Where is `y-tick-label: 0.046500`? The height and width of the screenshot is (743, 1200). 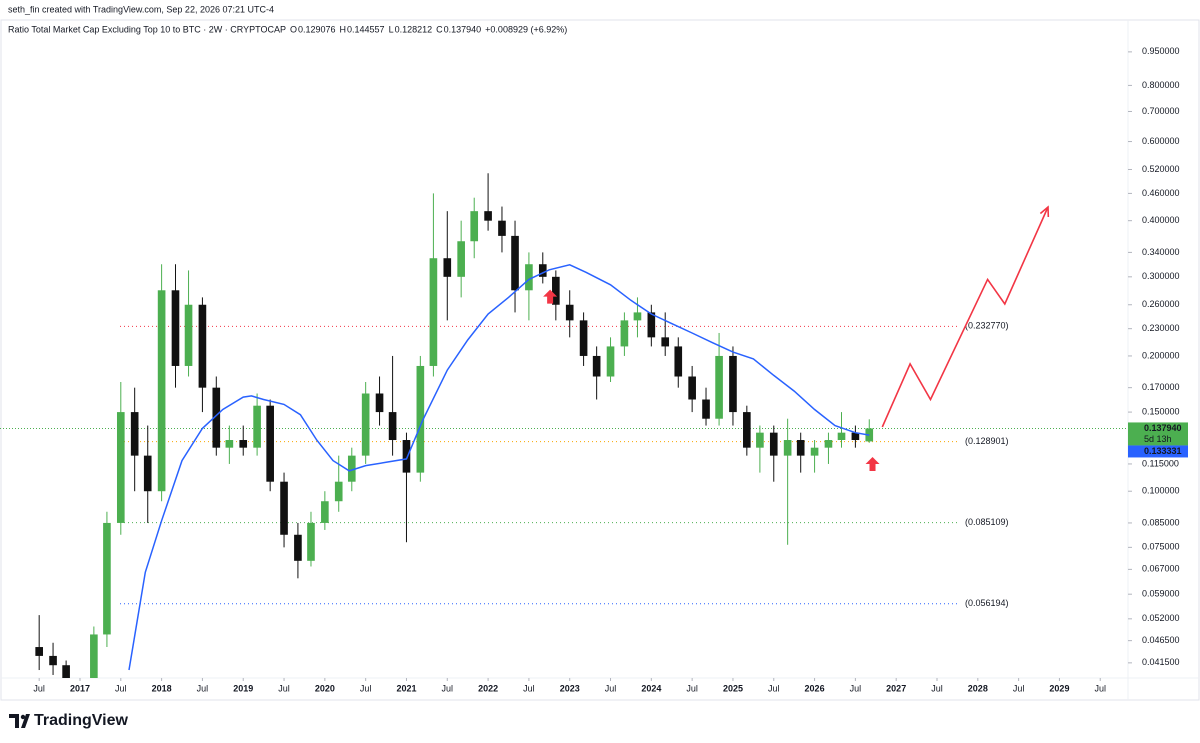
y-tick-label: 0.046500 is located at coordinates (1161, 640).